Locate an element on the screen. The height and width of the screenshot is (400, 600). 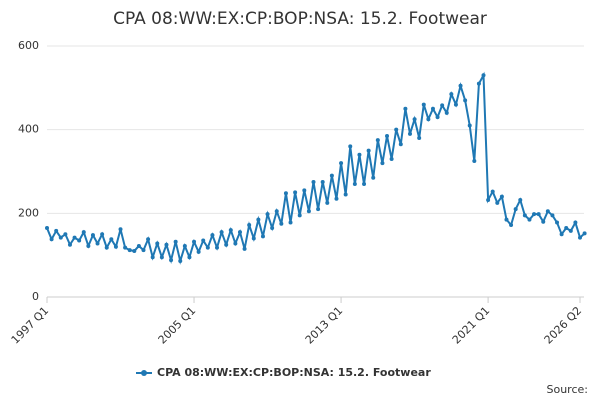
y-tick-label: 600 is located at coordinates (28, 45).